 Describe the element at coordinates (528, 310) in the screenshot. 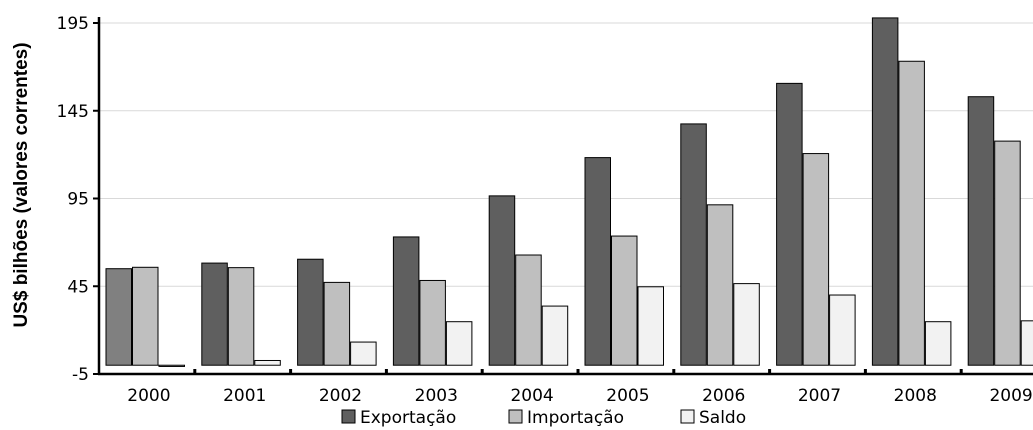

I see `bar-importação-2004` at that location.